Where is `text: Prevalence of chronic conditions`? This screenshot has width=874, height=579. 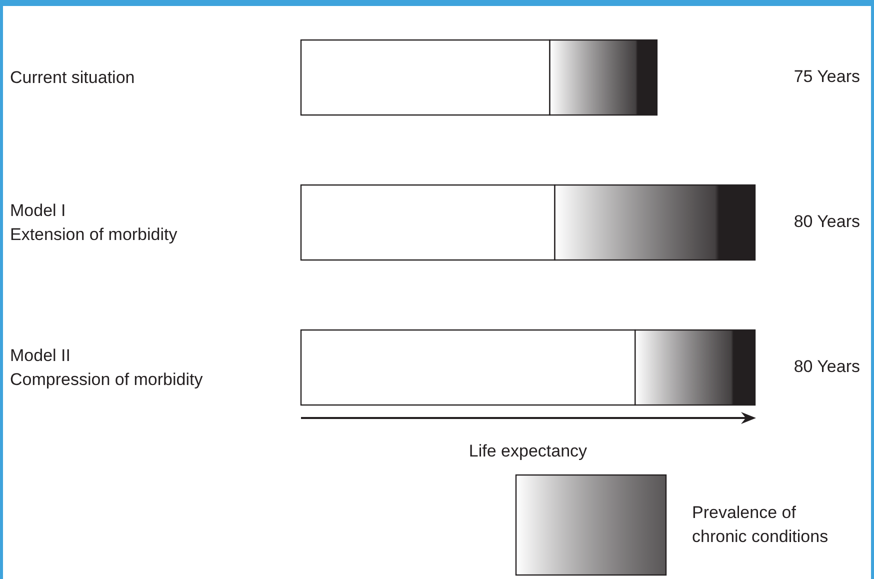 text: Prevalence of chronic conditions is located at coordinates (760, 525).